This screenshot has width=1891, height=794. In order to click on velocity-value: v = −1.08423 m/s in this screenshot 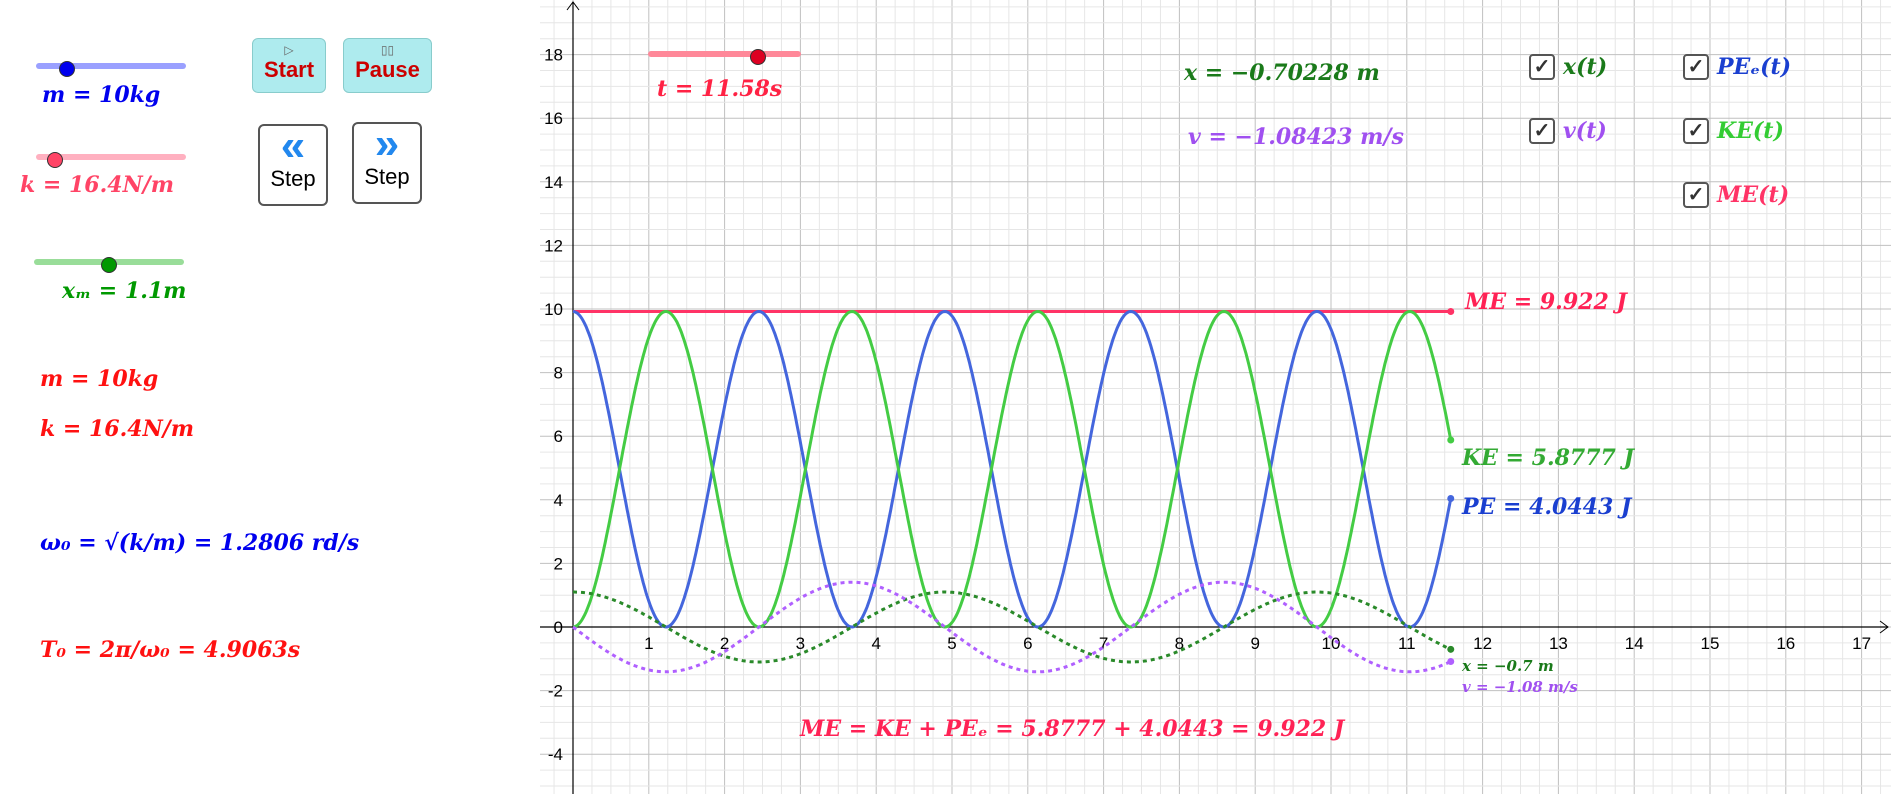, I will do `click(1296, 137)`.